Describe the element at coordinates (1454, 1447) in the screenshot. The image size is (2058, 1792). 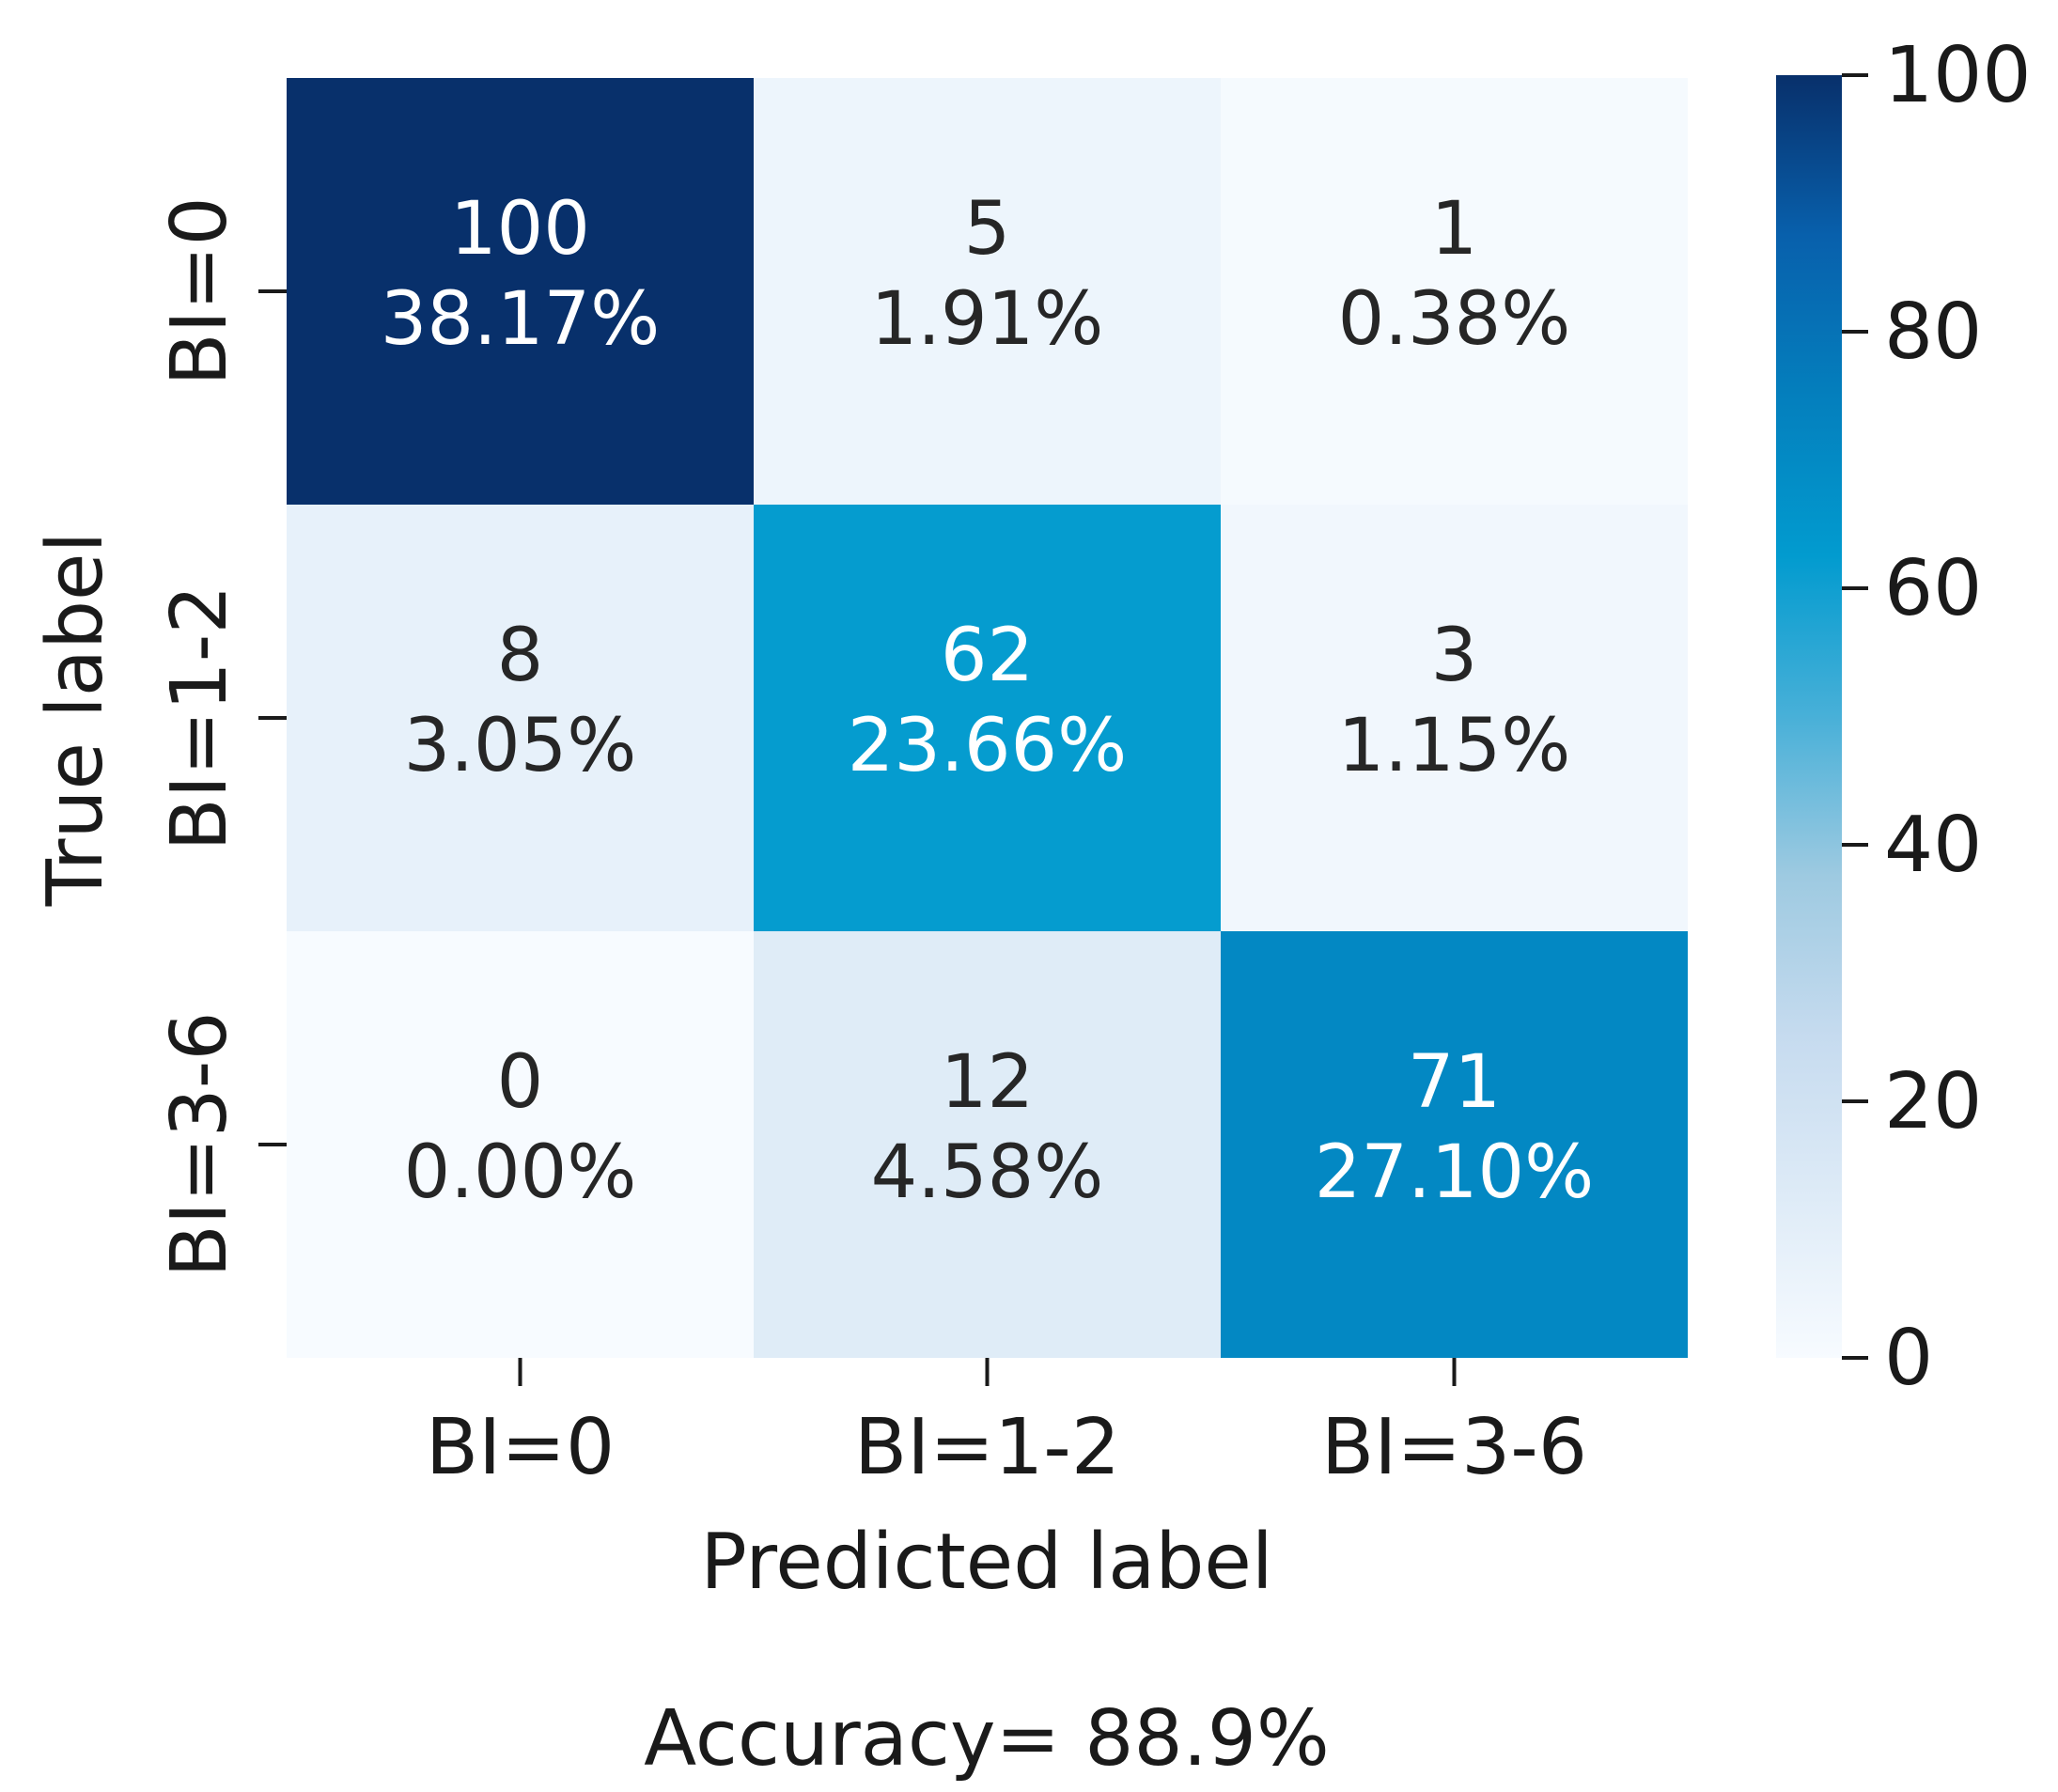
I see `x-tick-label: BI=3-6` at that location.